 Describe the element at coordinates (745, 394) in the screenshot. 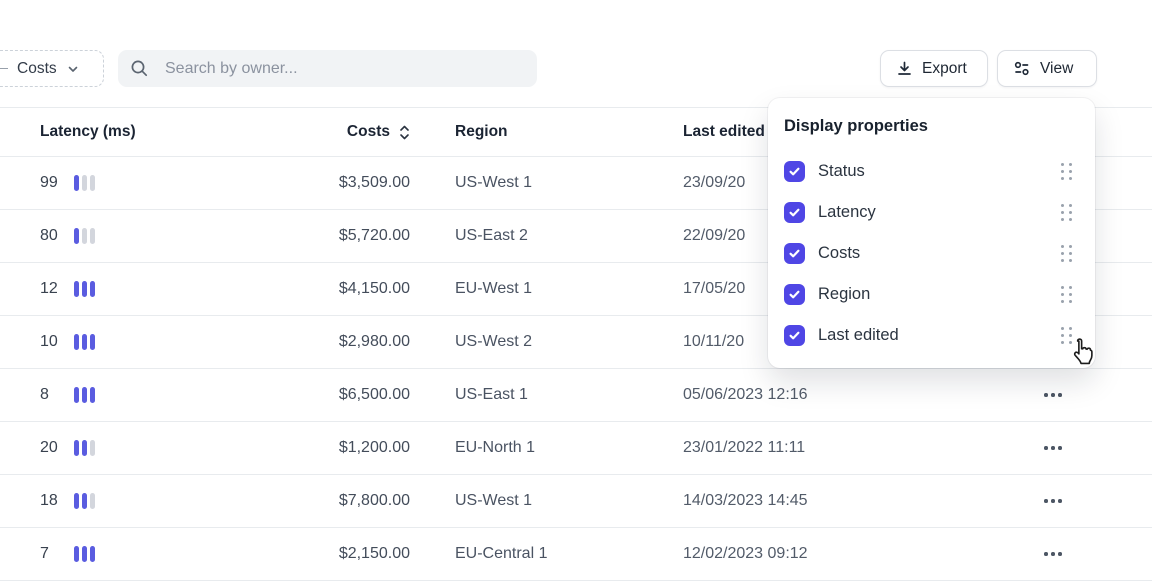

I see `last-edited-cell: 05/06/2023 12:16` at that location.